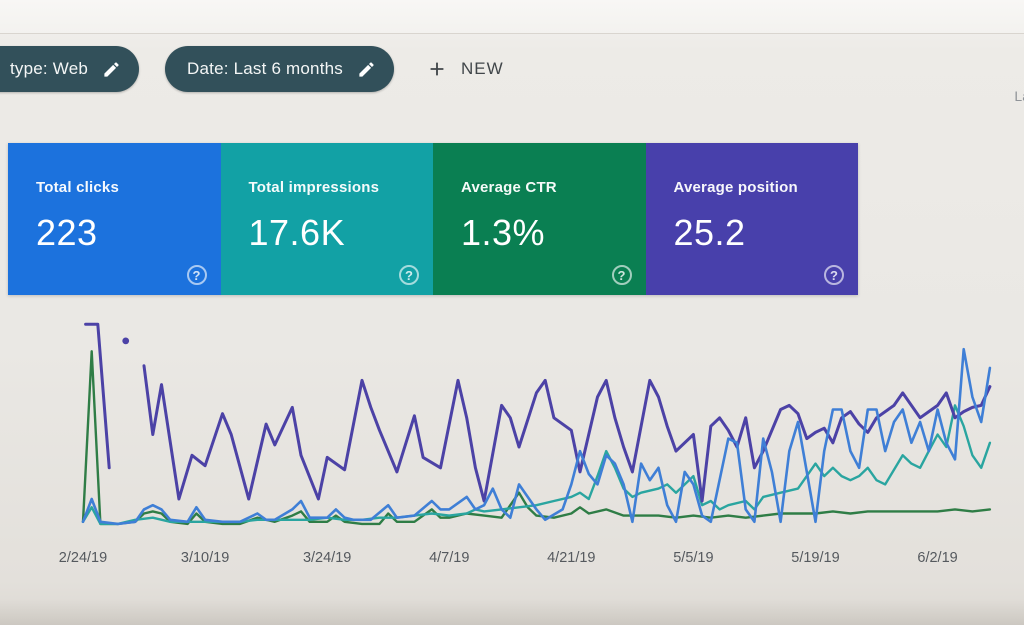  What do you see at coordinates (815, 558) in the screenshot?
I see `x-axis-tick-label: 5/19/19` at bounding box center [815, 558].